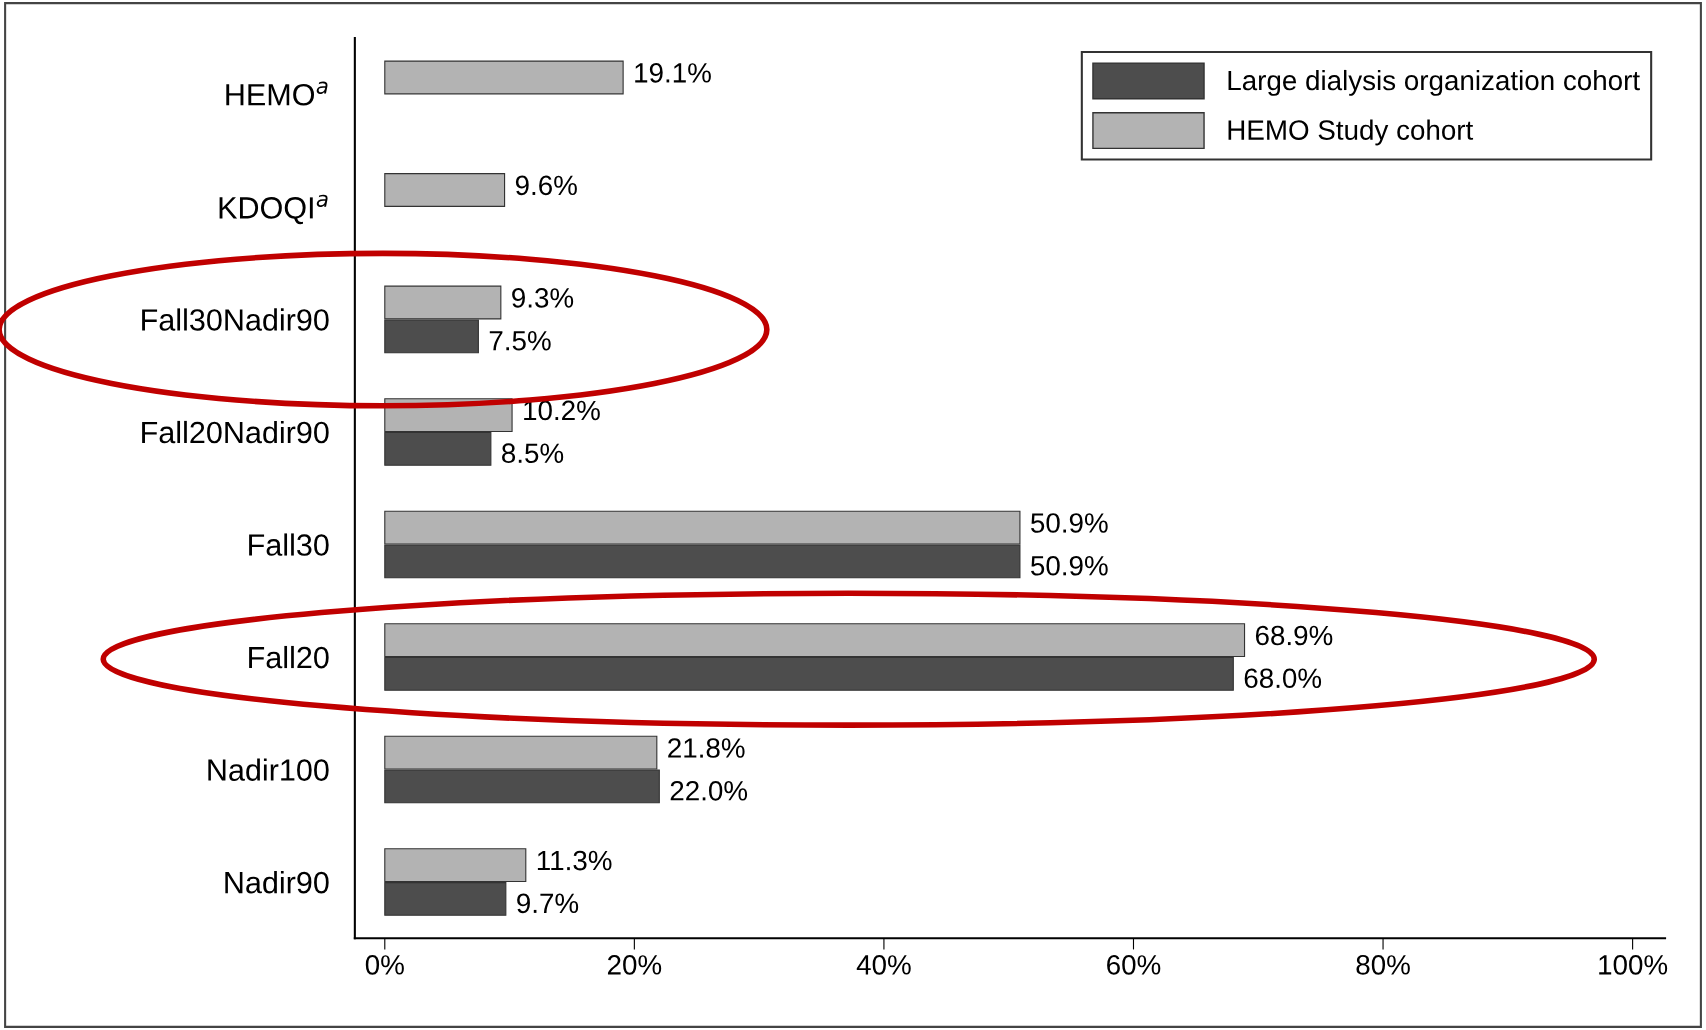 The height and width of the screenshot is (1030, 1706). What do you see at coordinates (1134, 965) in the screenshot?
I see `x-tick-label: 60%` at bounding box center [1134, 965].